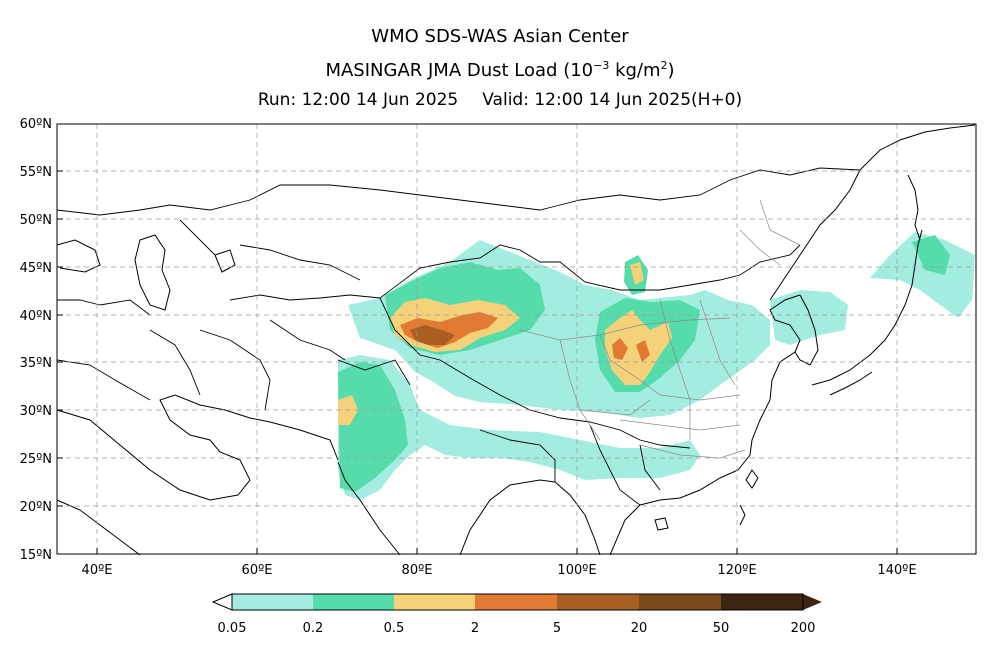 The height and width of the screenshot is (666, 1000). Describe the element at coordinates (459, 70) in the screenshot. I see `subtitle-main: MASINGAR JMA Dust Load (10` at that location.